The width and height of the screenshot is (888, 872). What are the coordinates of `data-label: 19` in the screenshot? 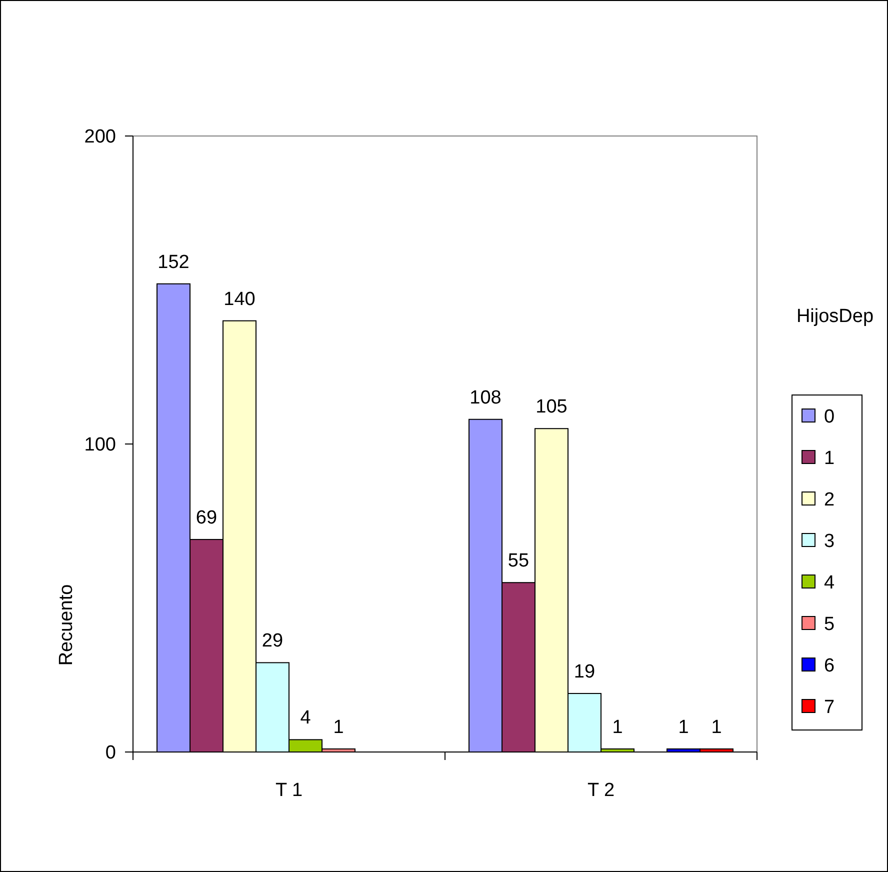 It's located at (585, 671).